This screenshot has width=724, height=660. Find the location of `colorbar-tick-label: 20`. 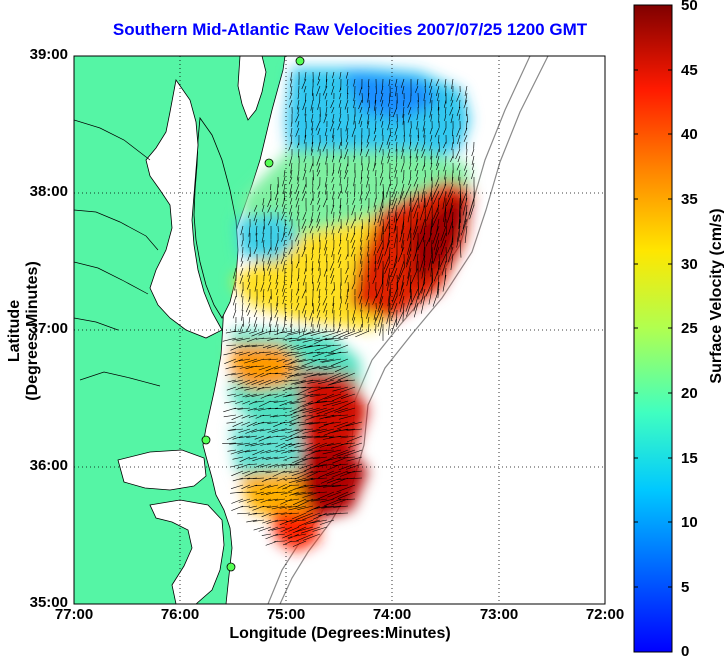

colorbar-tick-label: 20 is located at coordinates (689, 393).